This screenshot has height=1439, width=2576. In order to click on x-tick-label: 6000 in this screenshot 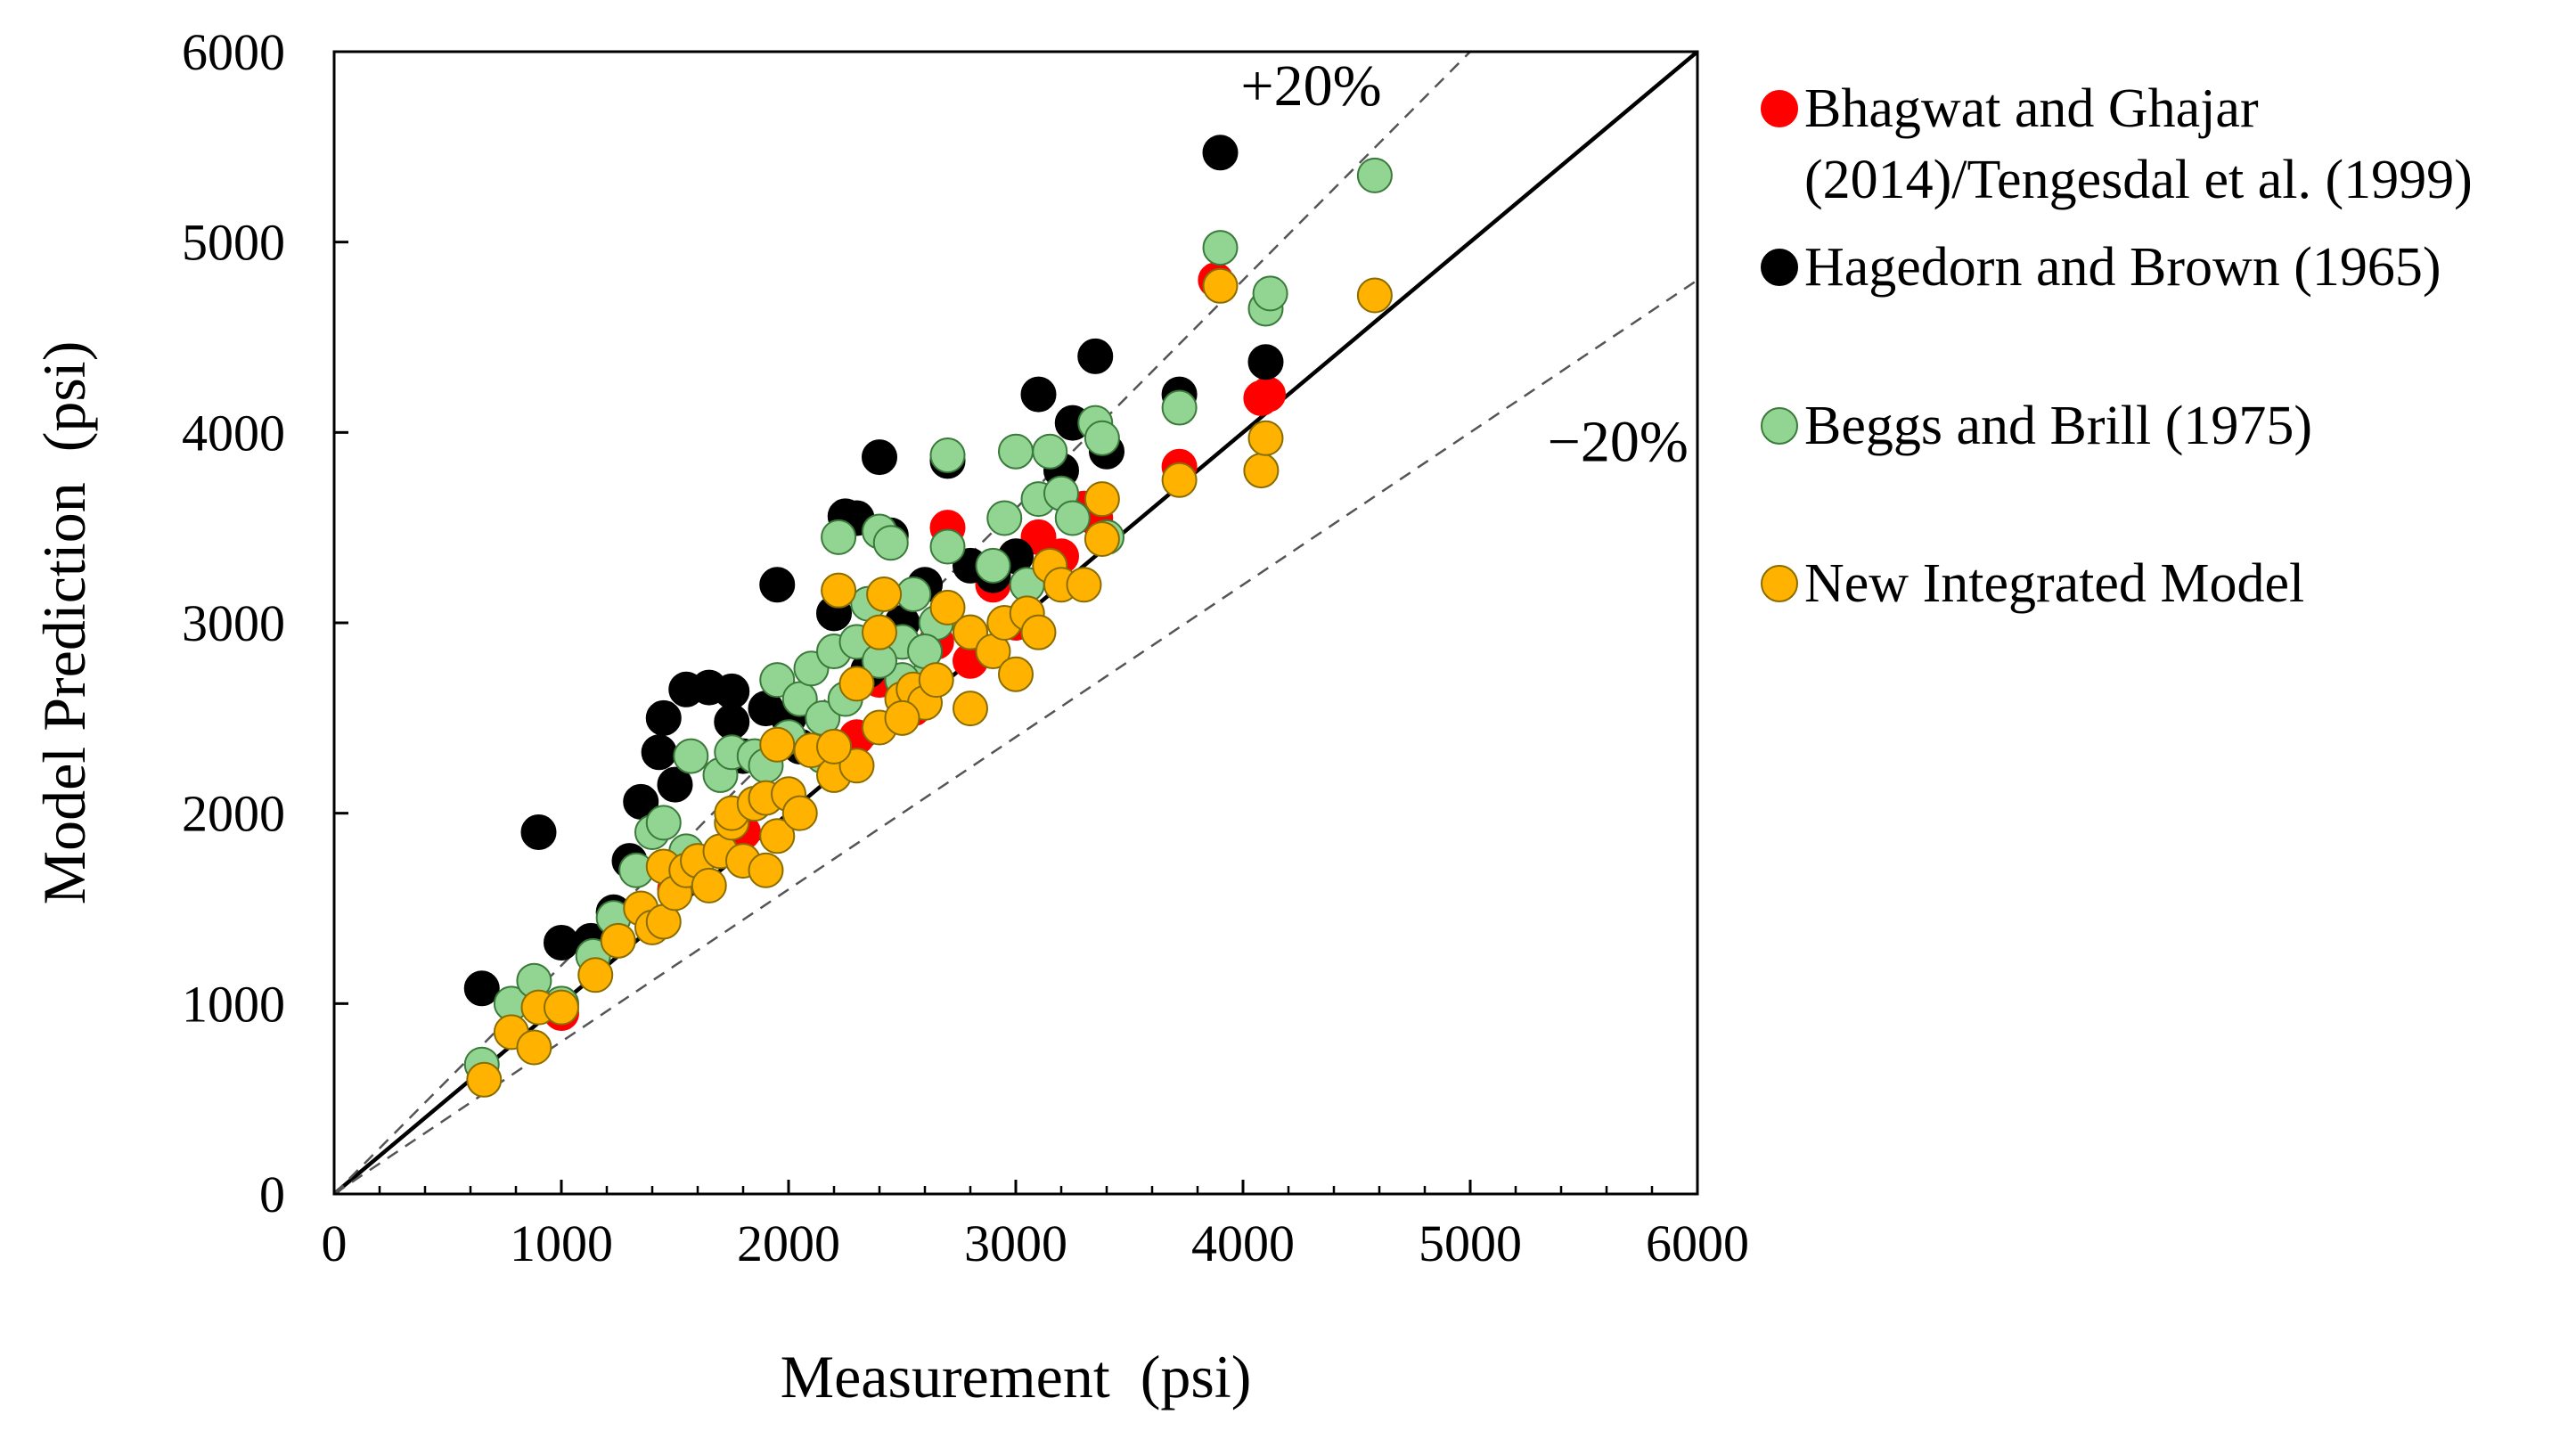, I will do `click(1697, 1243)`.